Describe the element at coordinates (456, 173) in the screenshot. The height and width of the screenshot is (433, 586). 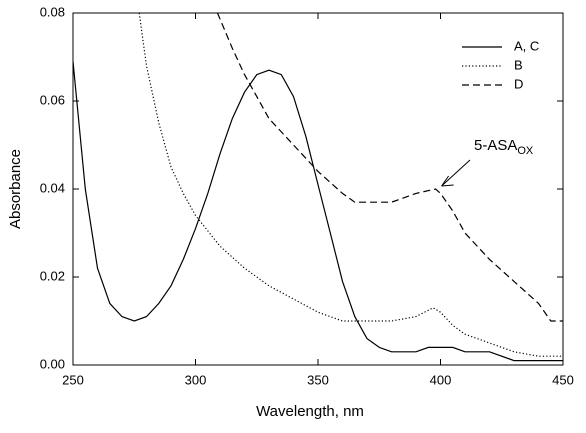
I see `annotation-arrow` at that location.